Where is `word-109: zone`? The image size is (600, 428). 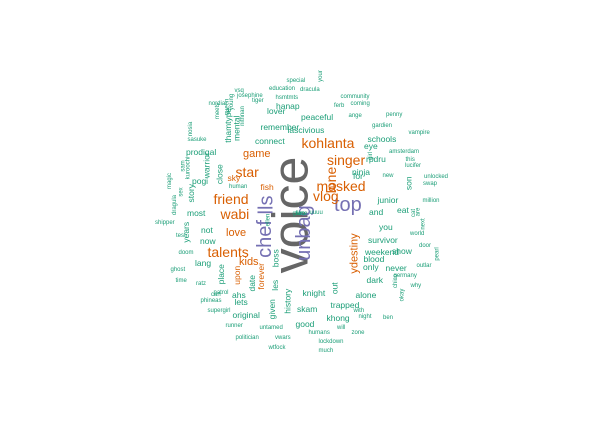 word-109: zone is located at coordinates (358, 333).